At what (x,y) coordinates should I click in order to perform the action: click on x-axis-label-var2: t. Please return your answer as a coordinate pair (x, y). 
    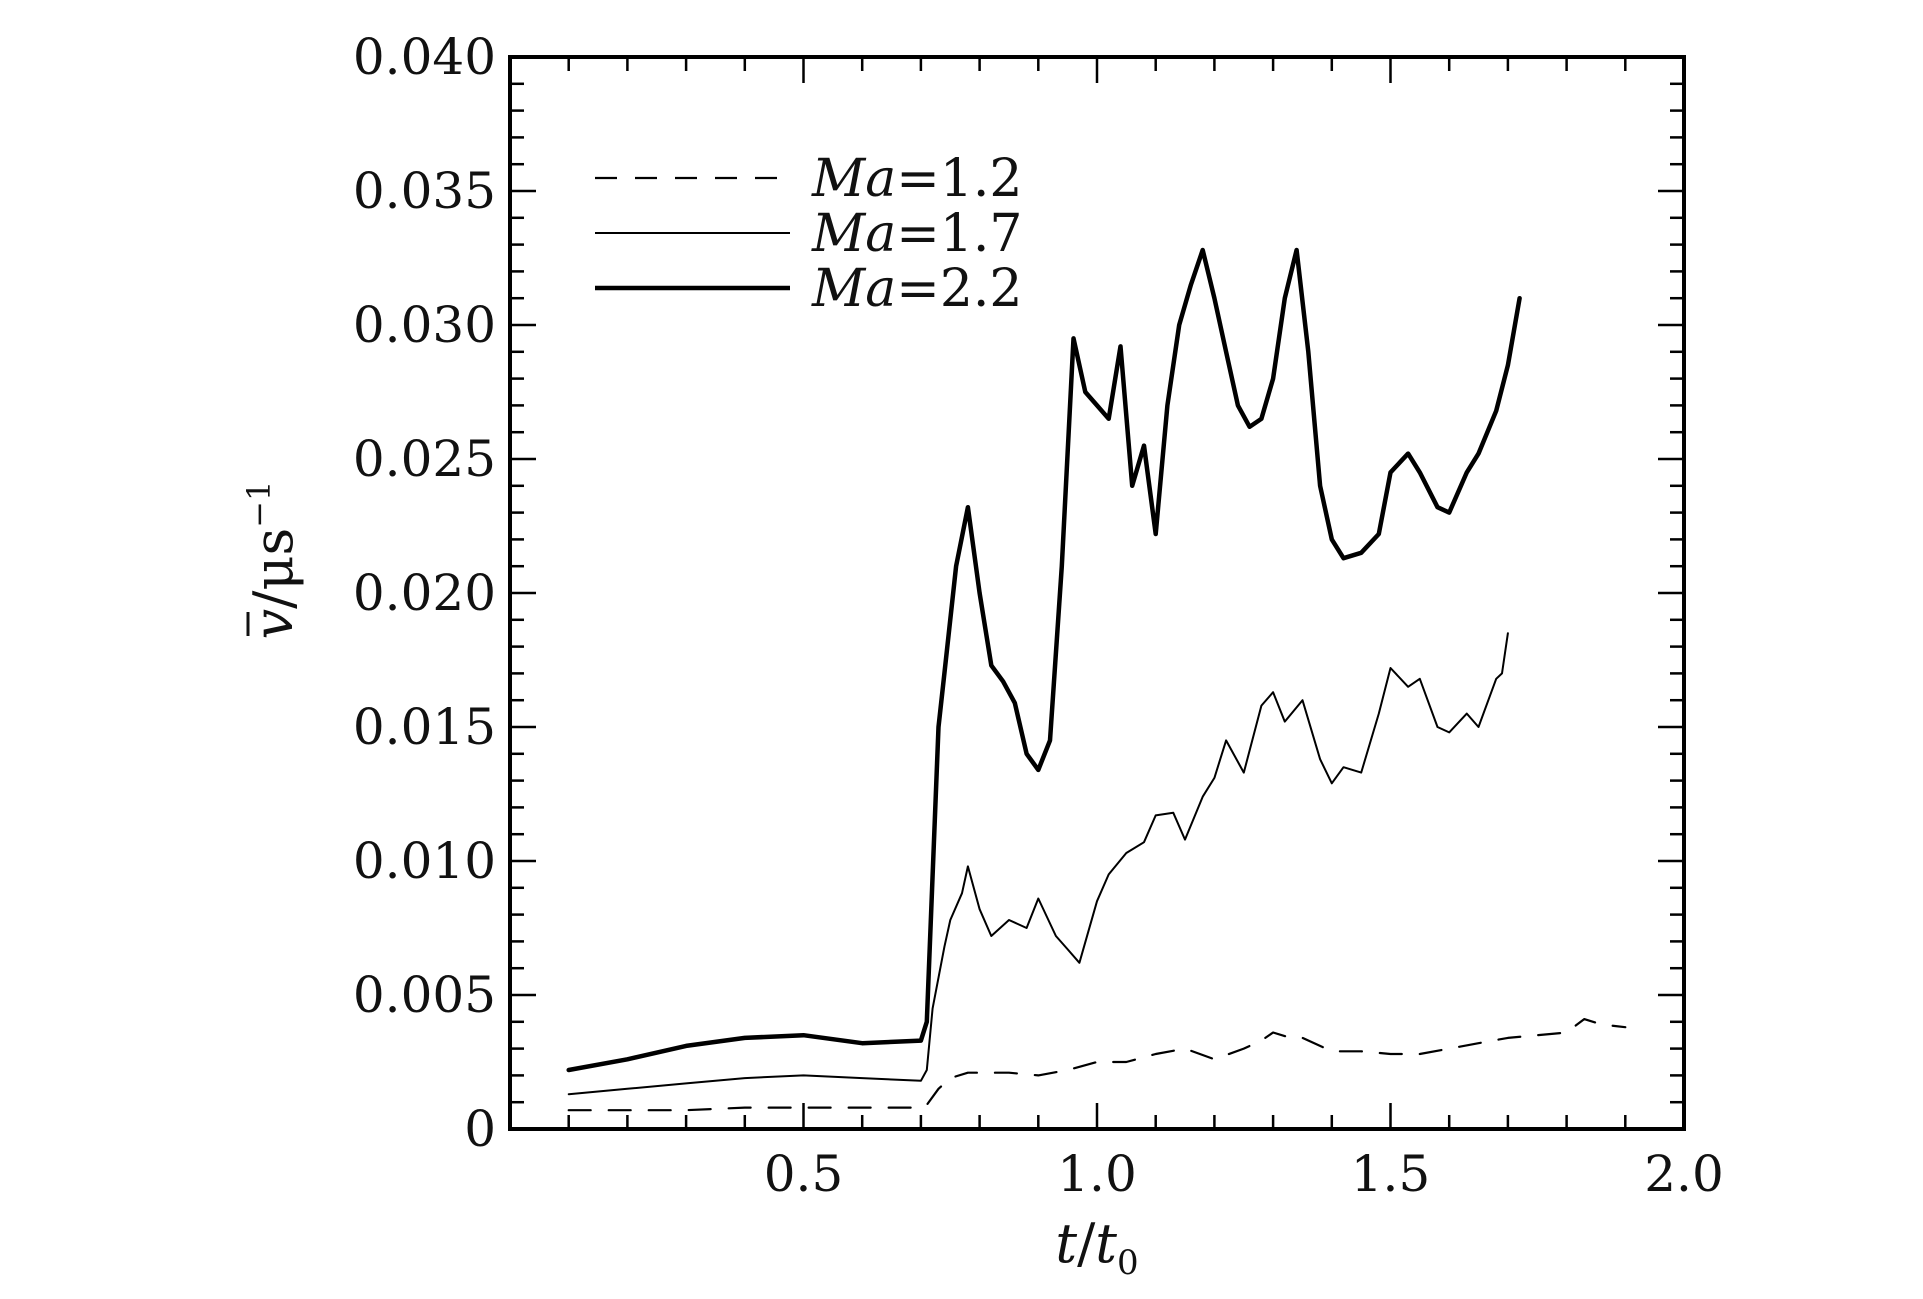
    Looking at the image, I should click on (1106, 1243).